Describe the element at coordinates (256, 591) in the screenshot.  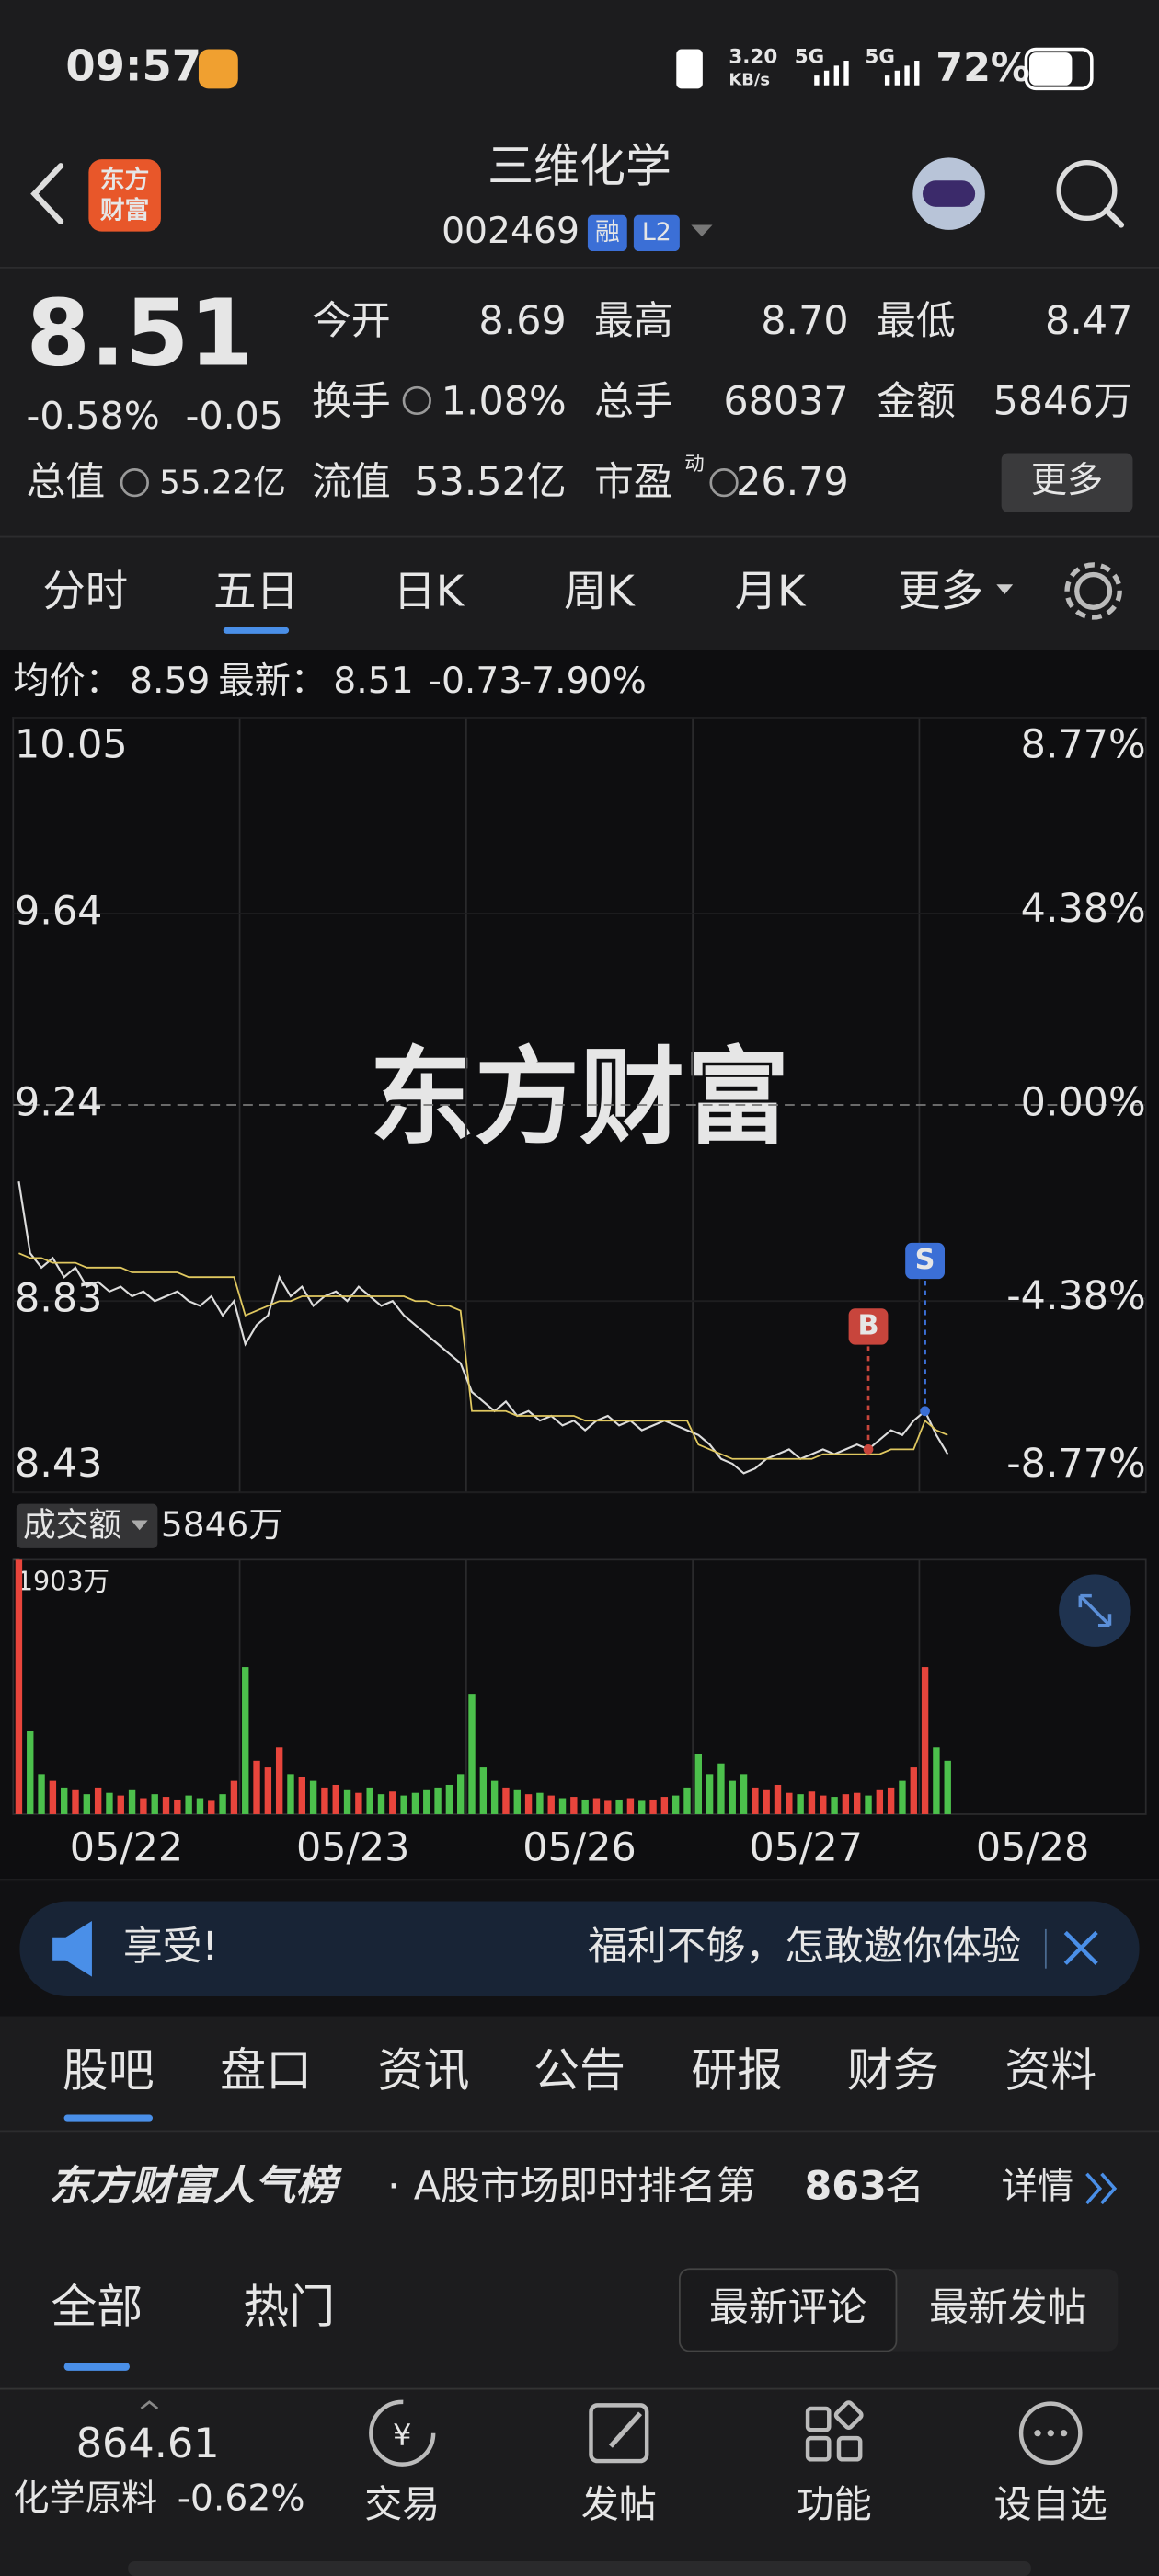
I see `period-tab: 五日` at that location.